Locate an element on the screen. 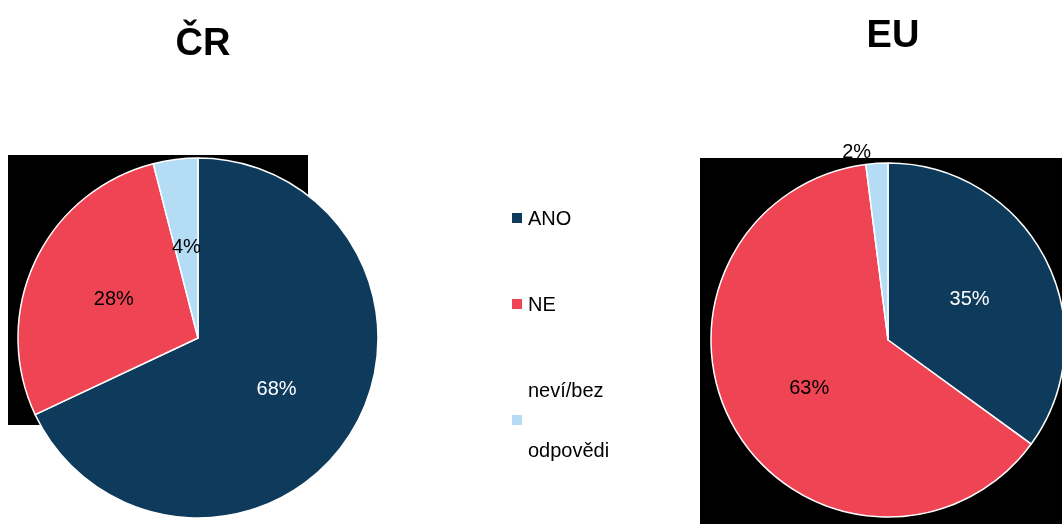  category-label: neví/bez odpovědi is located at coordinates (569, 420).